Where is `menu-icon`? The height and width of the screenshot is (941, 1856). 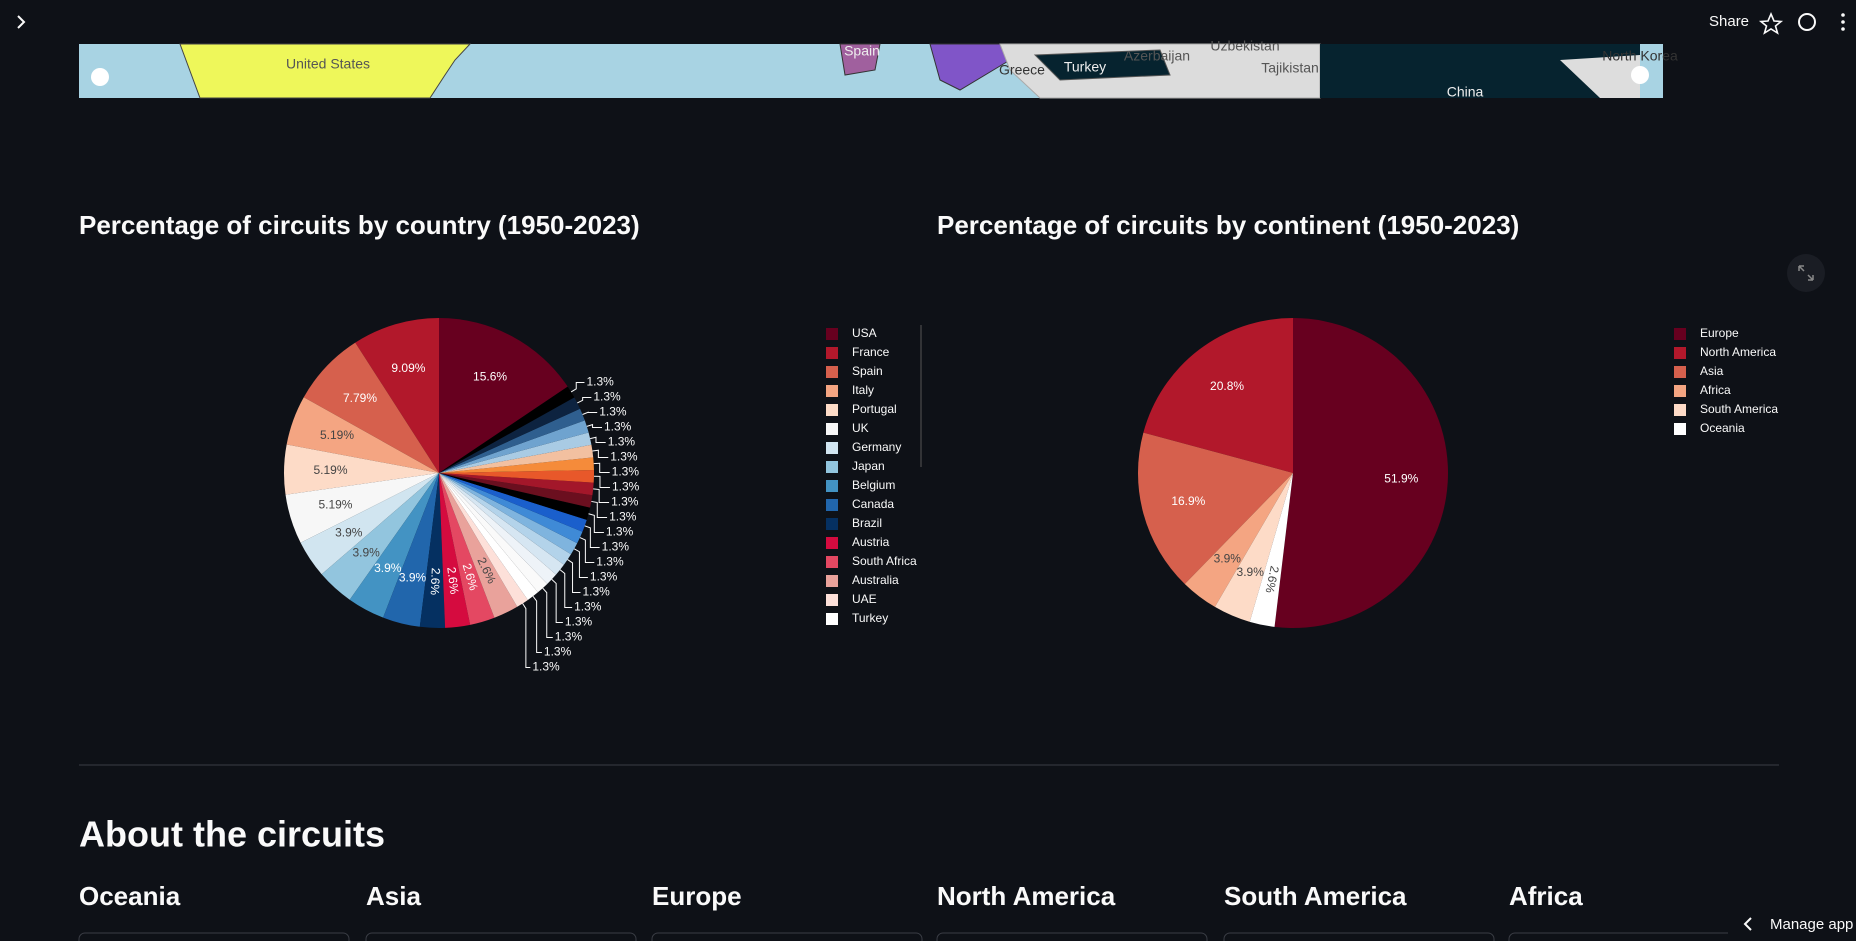
menu-icon is located at coordinates (1843, 22).